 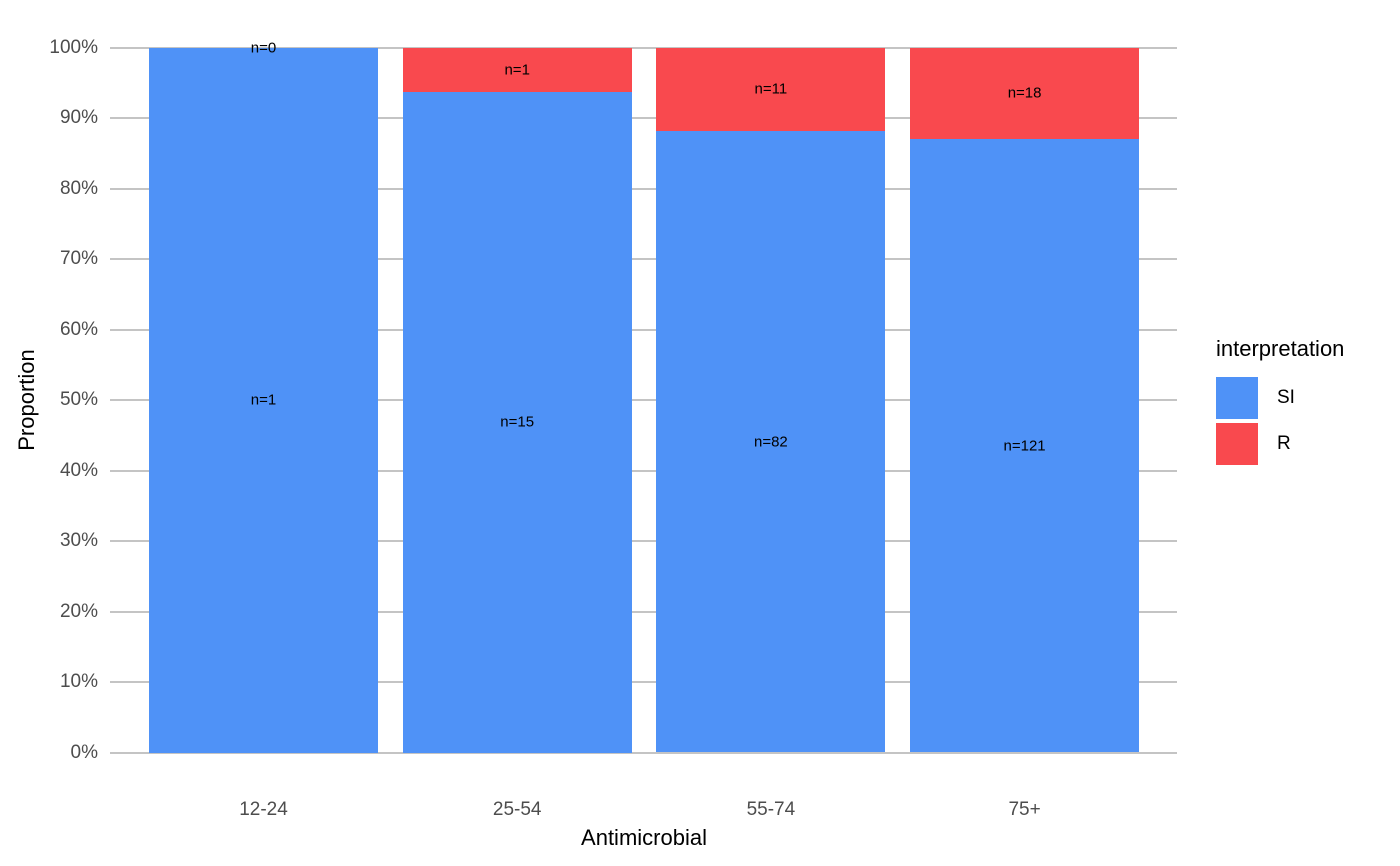 I want to click on x-axis-tick-label: 55-74, so click(x=771, y=809).